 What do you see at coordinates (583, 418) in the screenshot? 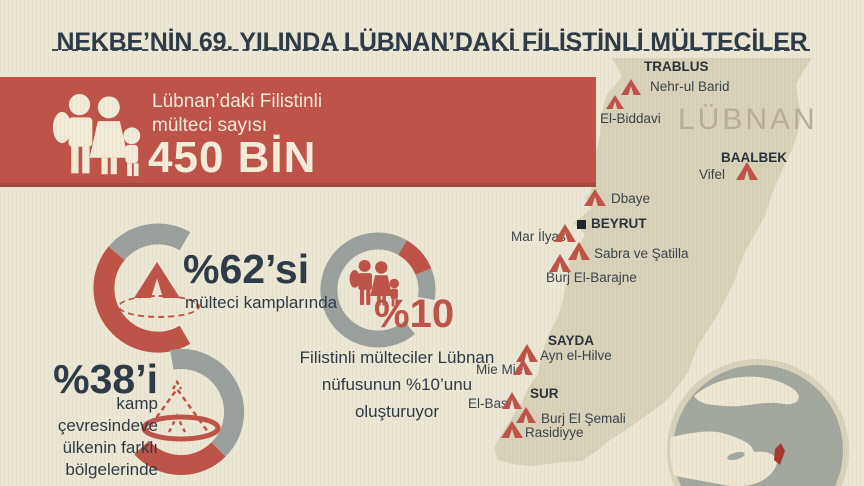
I see `map-label-burj-el-semali: Burj El Şemali` at bounding box center [583, 418].